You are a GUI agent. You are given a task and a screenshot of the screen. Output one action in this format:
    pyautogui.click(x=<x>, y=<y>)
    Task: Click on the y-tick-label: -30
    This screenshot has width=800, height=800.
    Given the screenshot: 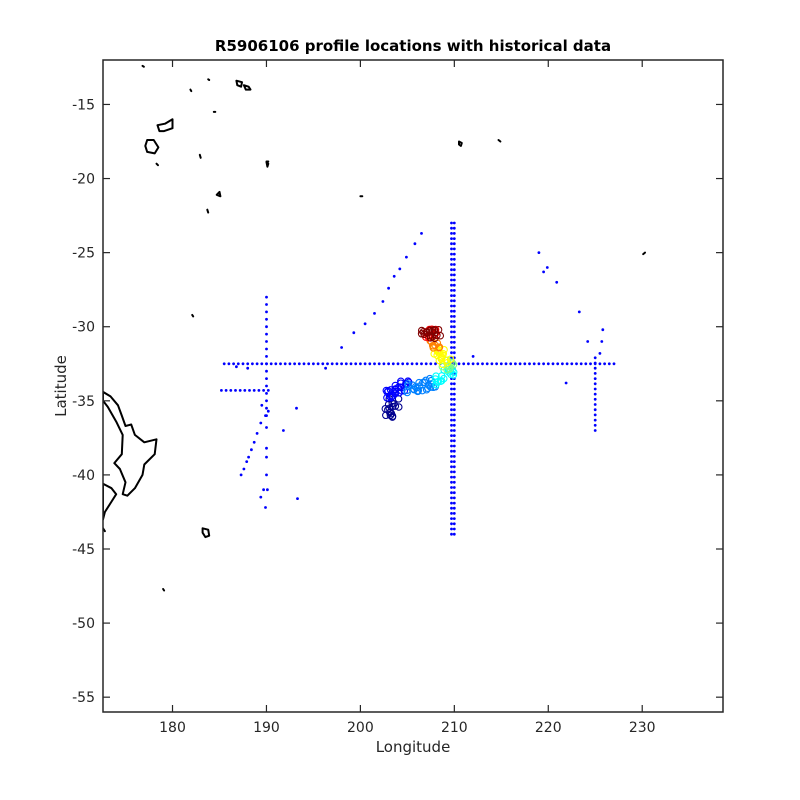 What is the action you would take?
    pyautogui.click(x=83, y=328)
    